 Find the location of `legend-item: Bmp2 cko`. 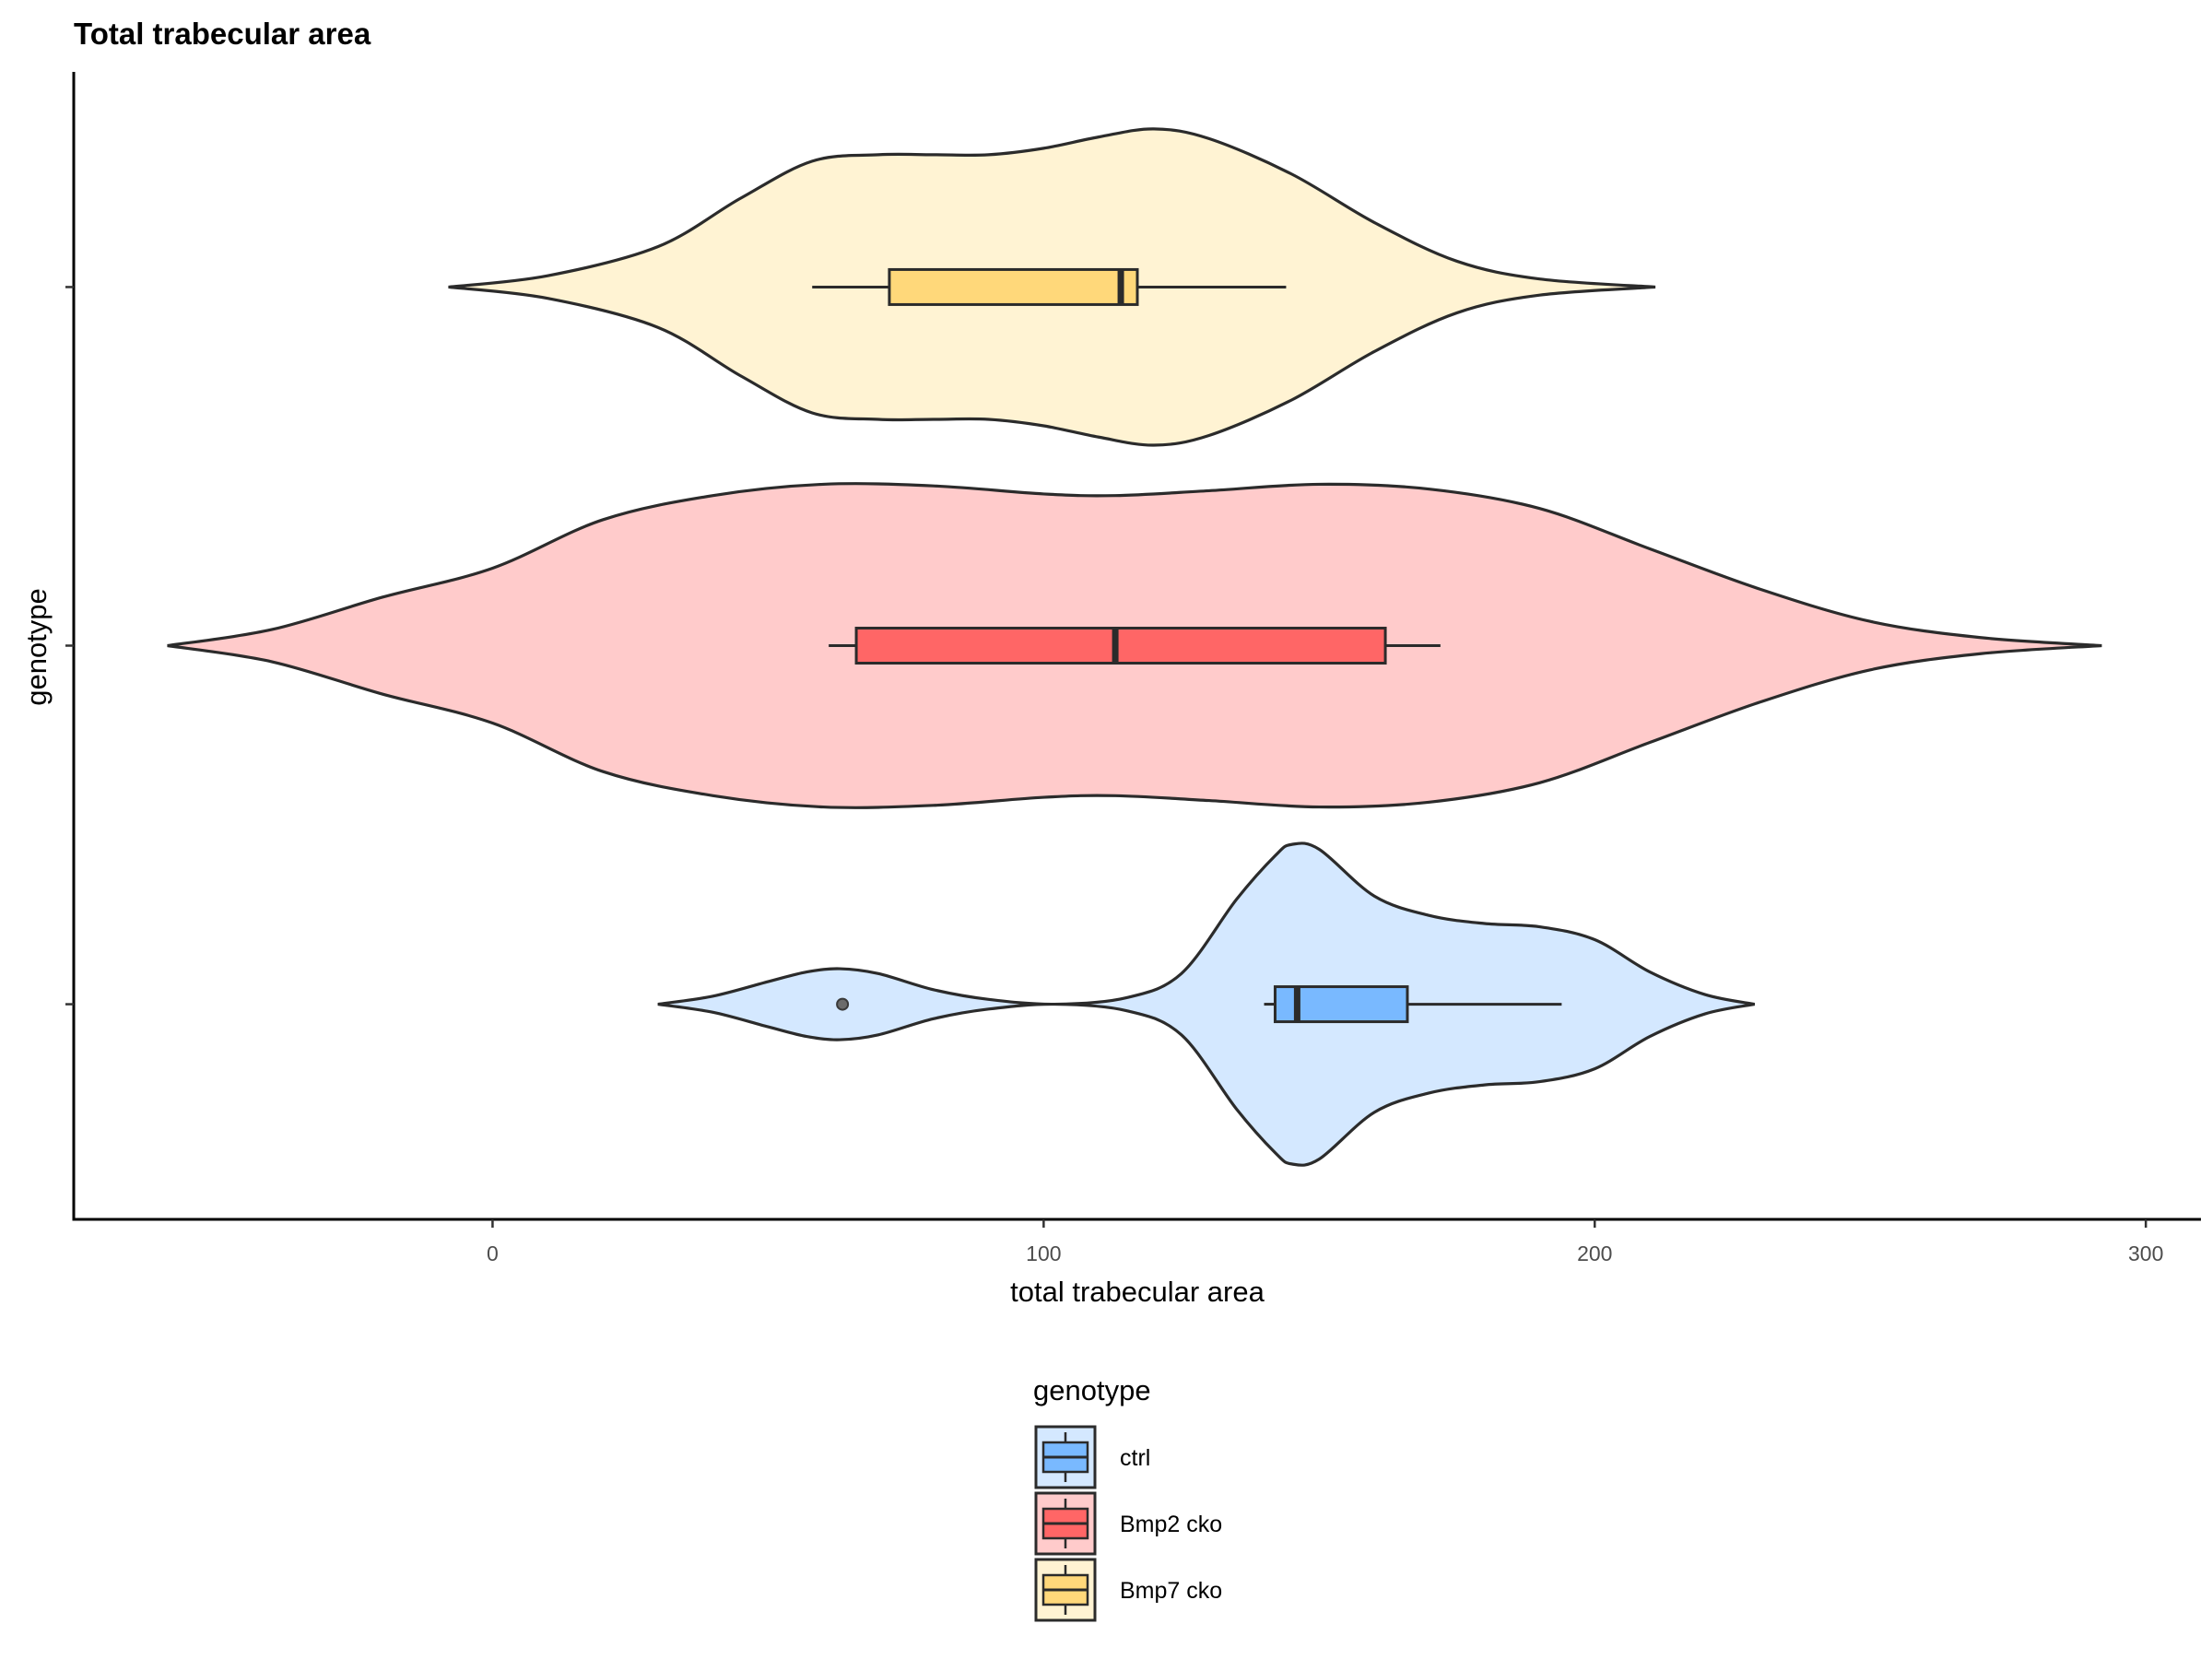

legend-item: Bmp2 cko is located at coordinates (1128, 1523).